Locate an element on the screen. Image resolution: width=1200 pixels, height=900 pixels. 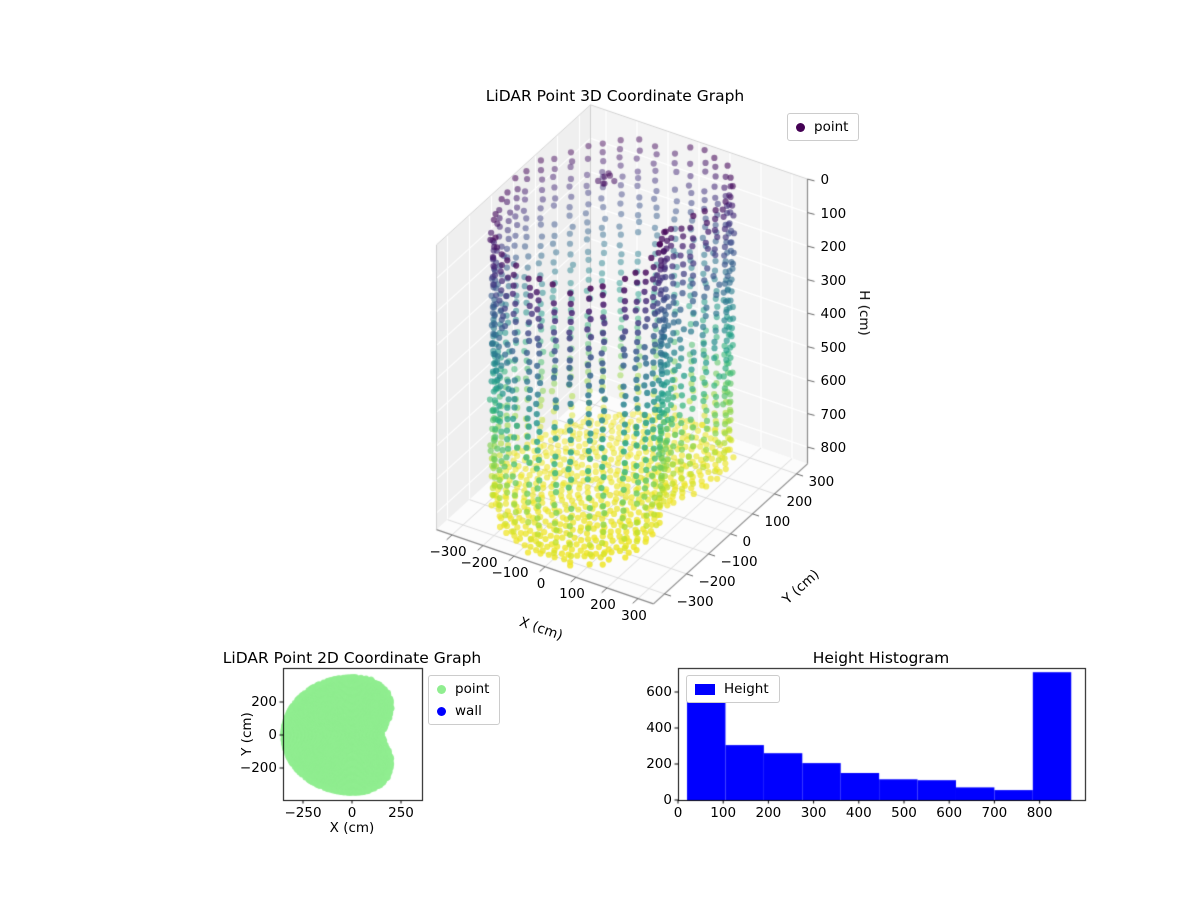
plot2d-y-tick-label: −200 is located at coordinates (258, 768).